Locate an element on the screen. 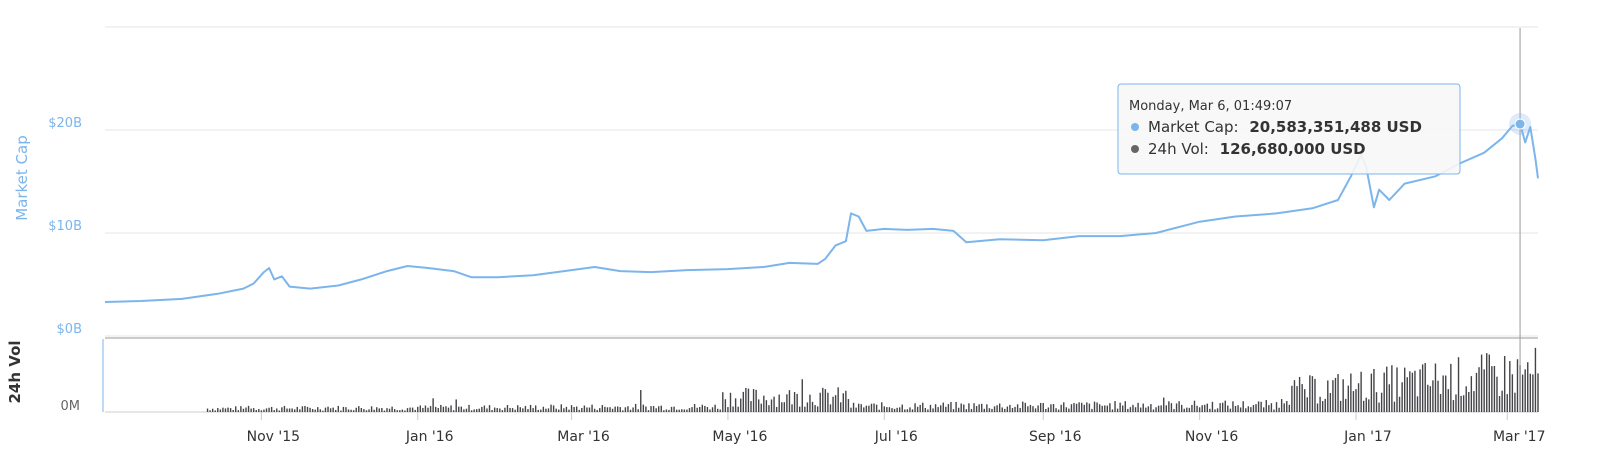 Image resolution: width=1598 pixels, height=470 pixels. tooltip-market-cap-bullet is located at coordinates (1135, 127).